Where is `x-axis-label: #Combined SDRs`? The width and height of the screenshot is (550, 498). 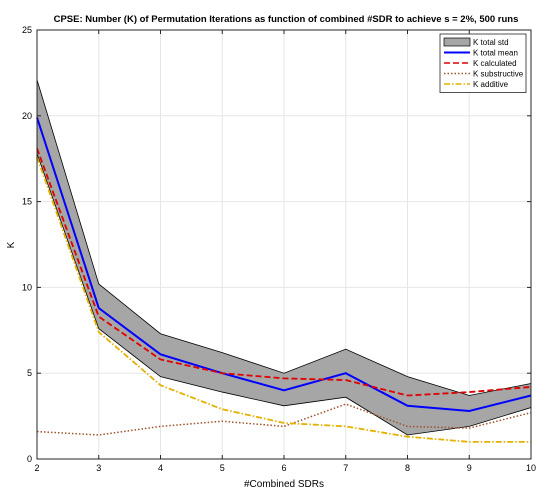
x-axis-label: #Combined SDRs is located at coordinates (284, 484).